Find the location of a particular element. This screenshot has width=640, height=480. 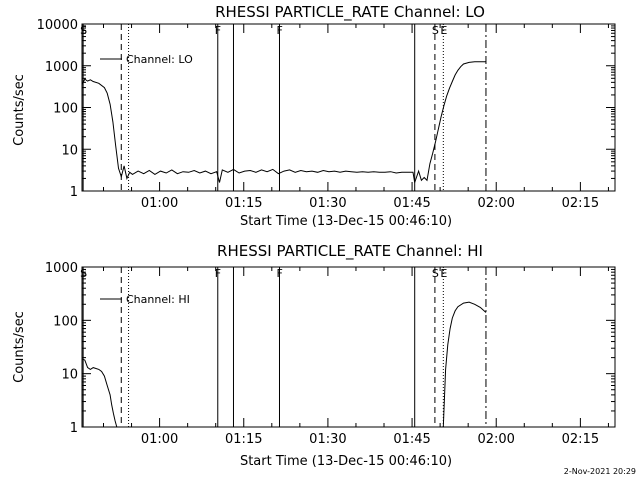

chart-1-y-tick-label: 1 is located at coordinates (74, 192).